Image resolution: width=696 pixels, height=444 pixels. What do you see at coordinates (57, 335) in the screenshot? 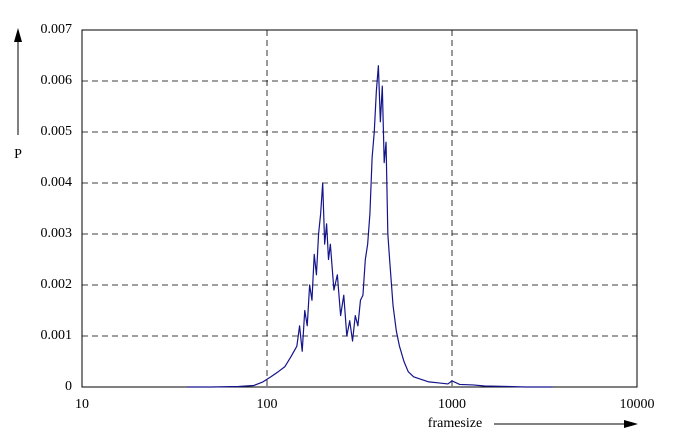
I see `y-tick-label: 0.001` at bounding box center [57, 335].